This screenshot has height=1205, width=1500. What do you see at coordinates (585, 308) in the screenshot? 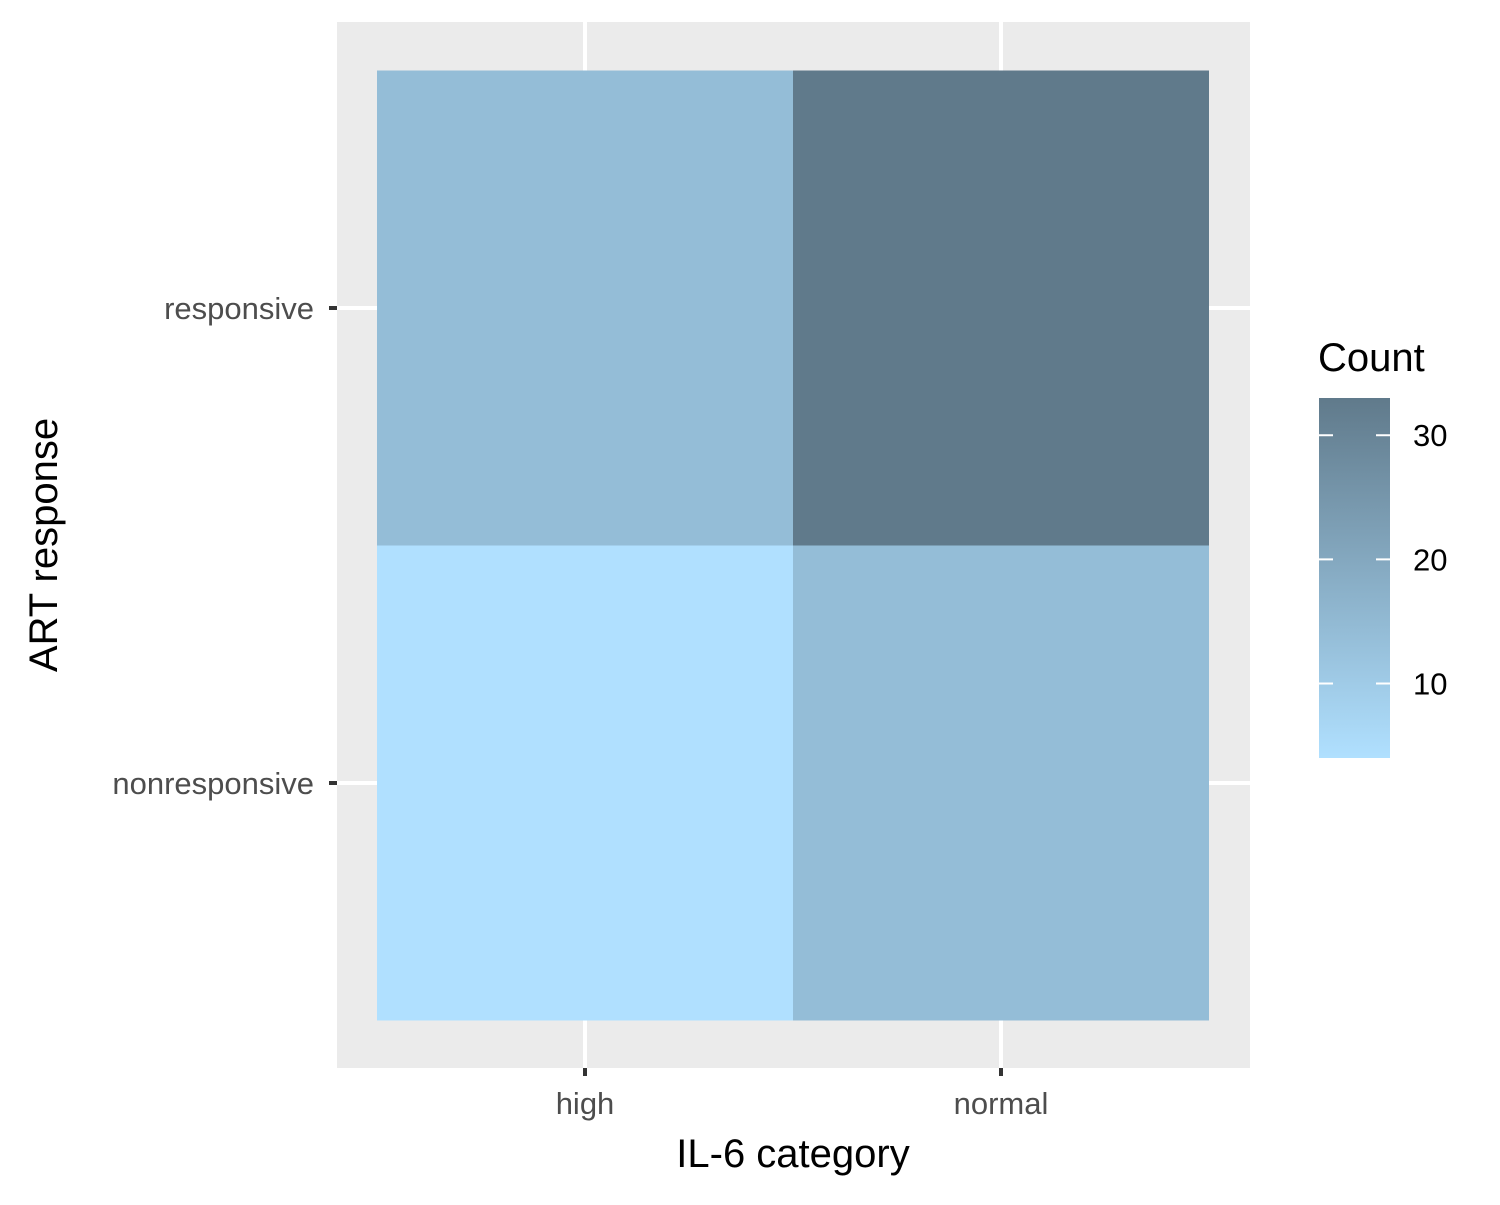
I see `heatmap-cell-high-responsive` at bounding box center [585, 308].